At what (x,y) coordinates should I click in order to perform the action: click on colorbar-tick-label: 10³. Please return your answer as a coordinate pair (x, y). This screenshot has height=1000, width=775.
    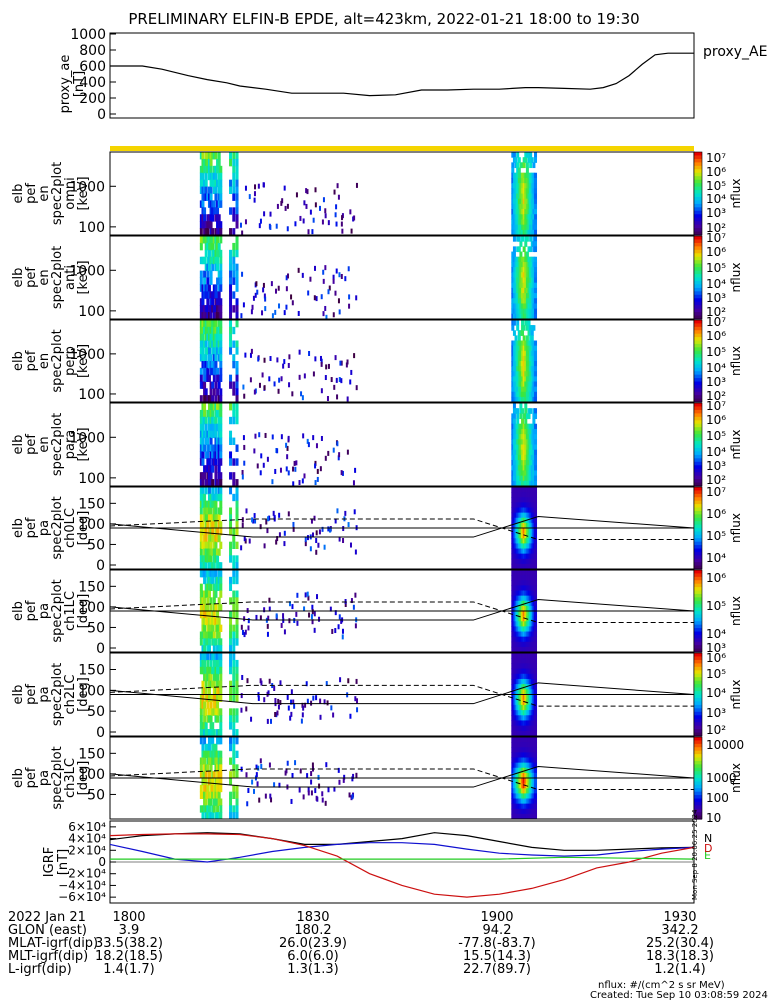
    Looking at the image, I should click on (716, 648).